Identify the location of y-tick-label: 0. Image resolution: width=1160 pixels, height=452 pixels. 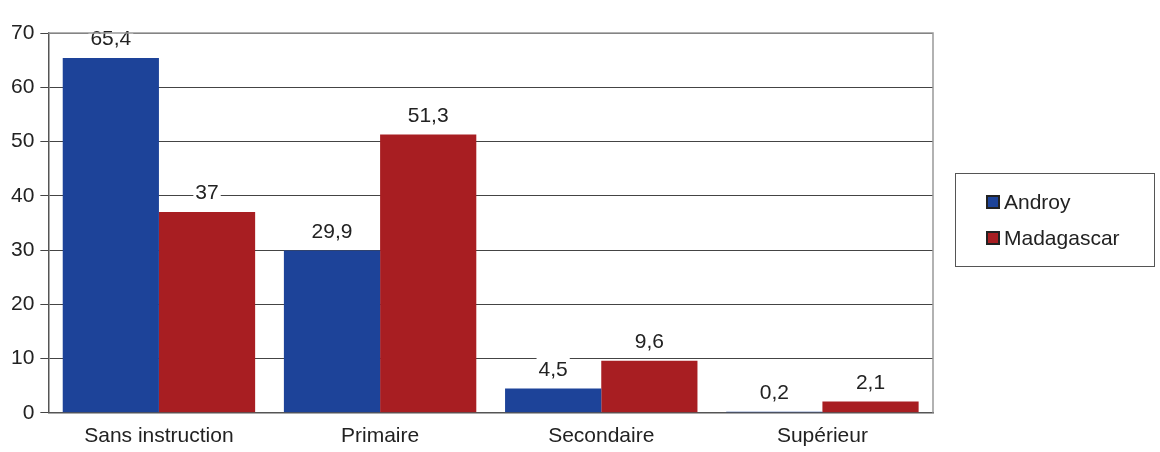
(28, 411).